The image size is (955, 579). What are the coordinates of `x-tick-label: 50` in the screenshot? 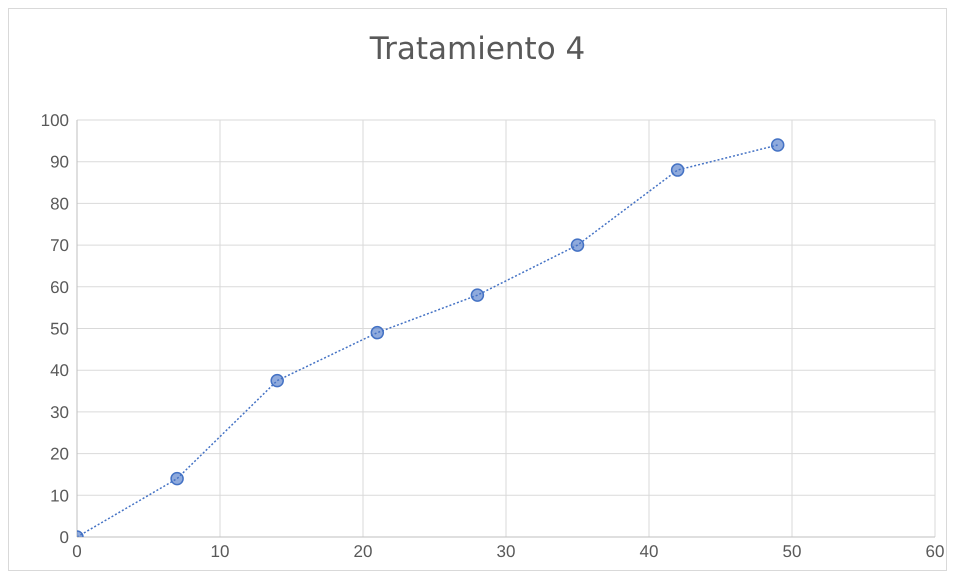 It's located at (792, 552).